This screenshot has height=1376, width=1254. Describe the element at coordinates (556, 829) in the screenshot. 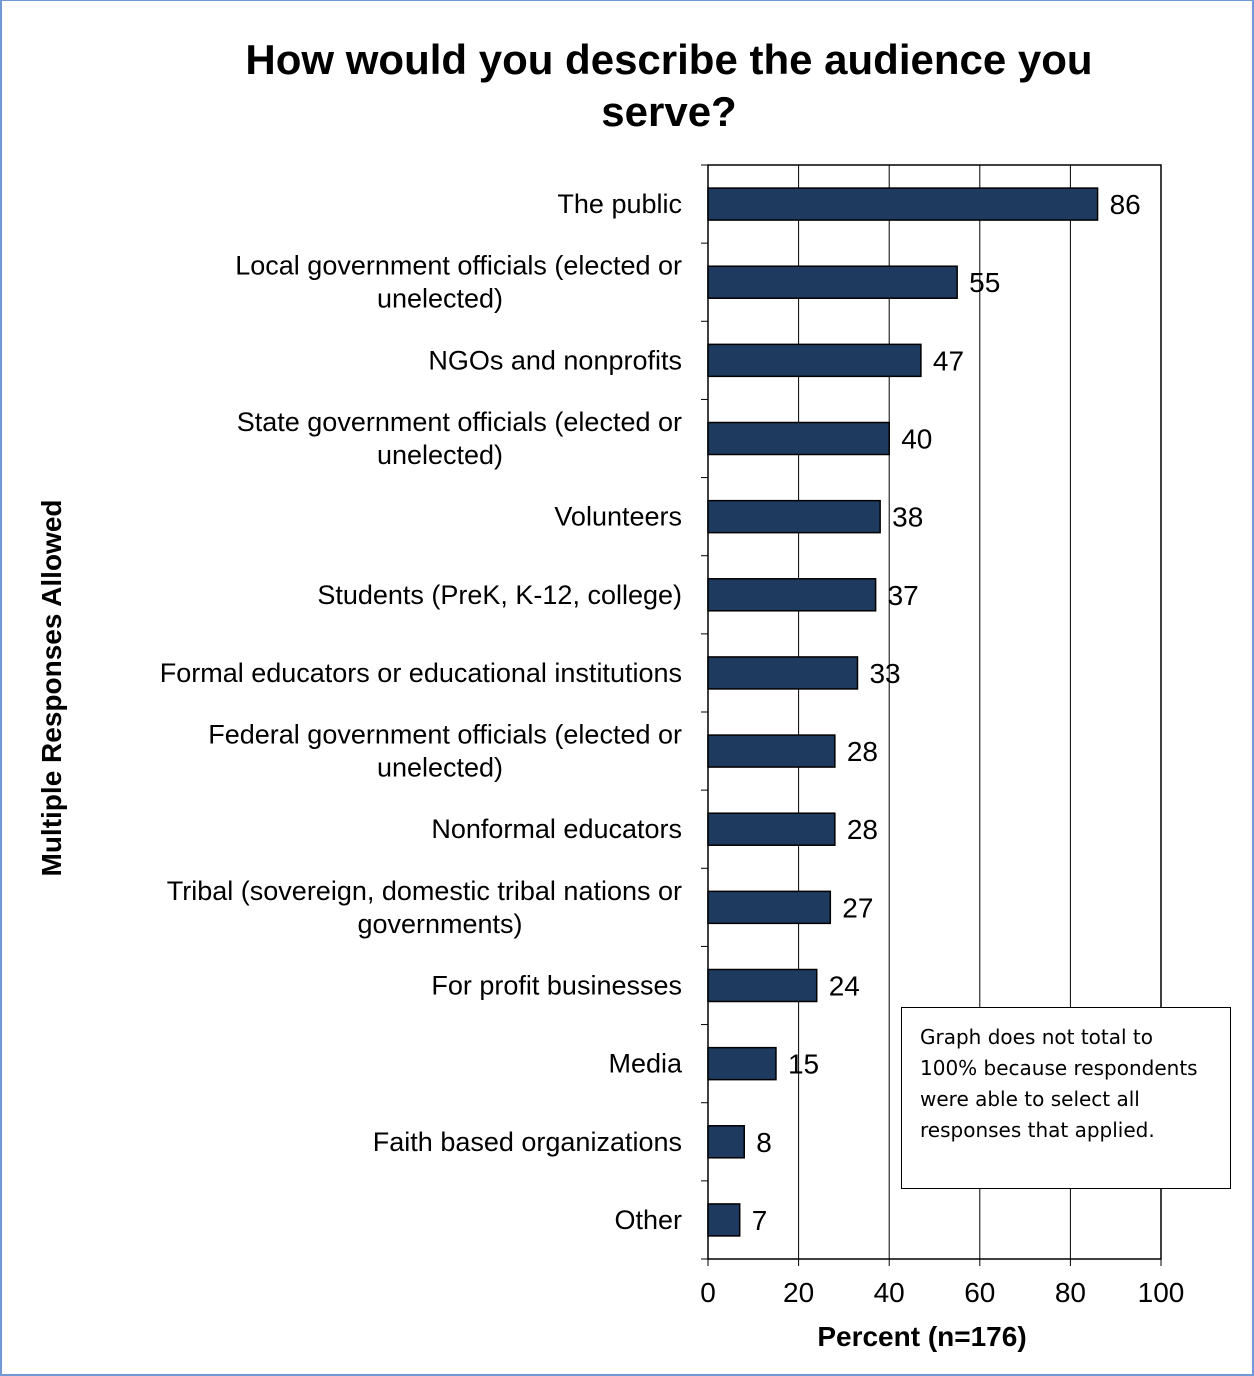

I see `category-label: Nonformal educators` at that location.